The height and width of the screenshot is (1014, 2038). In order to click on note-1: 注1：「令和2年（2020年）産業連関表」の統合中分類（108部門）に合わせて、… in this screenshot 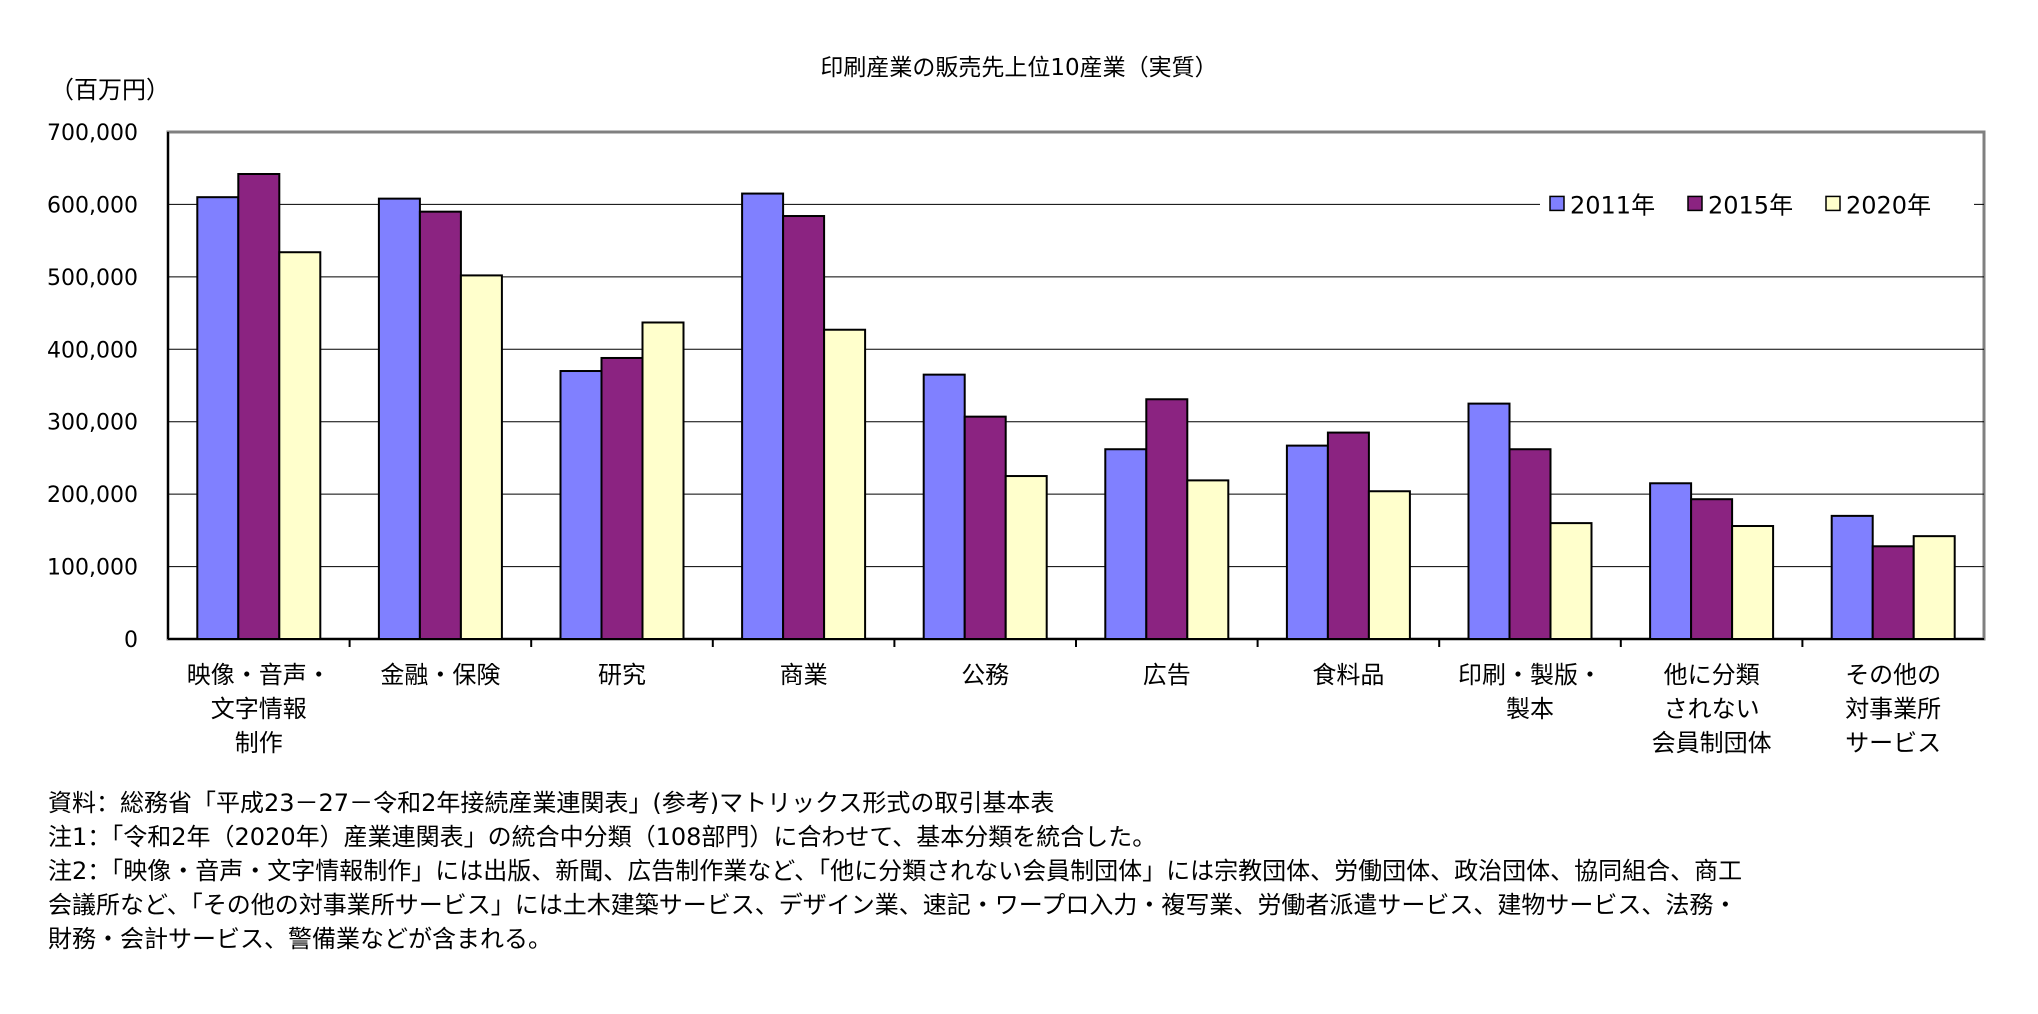, I will do `click(602, 837)`.